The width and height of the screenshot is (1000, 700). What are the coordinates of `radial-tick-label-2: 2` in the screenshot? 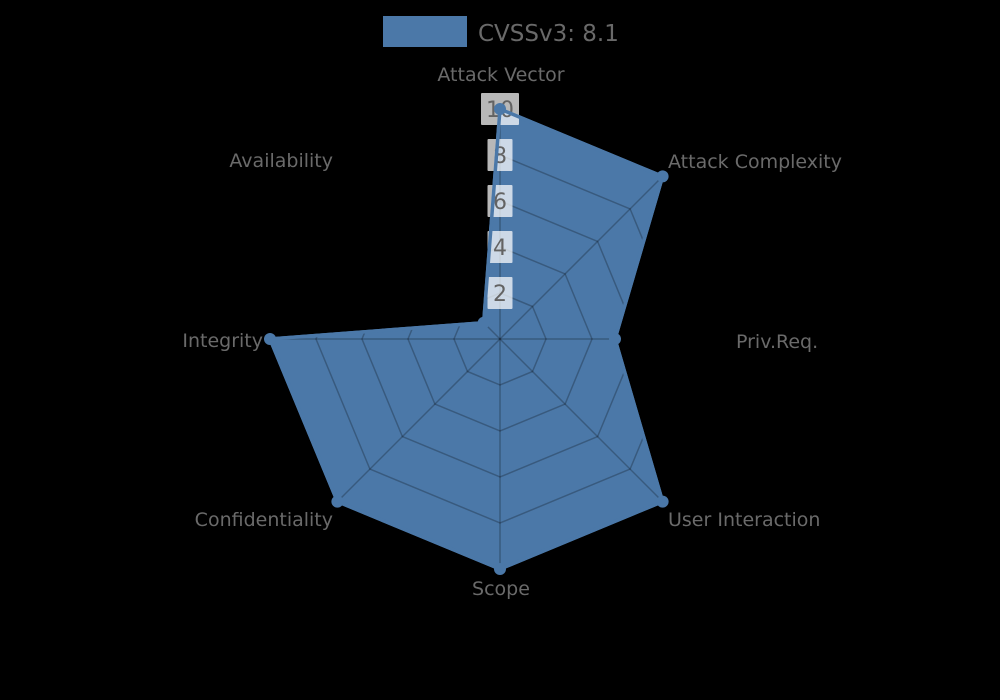 It's located at (500, 294).